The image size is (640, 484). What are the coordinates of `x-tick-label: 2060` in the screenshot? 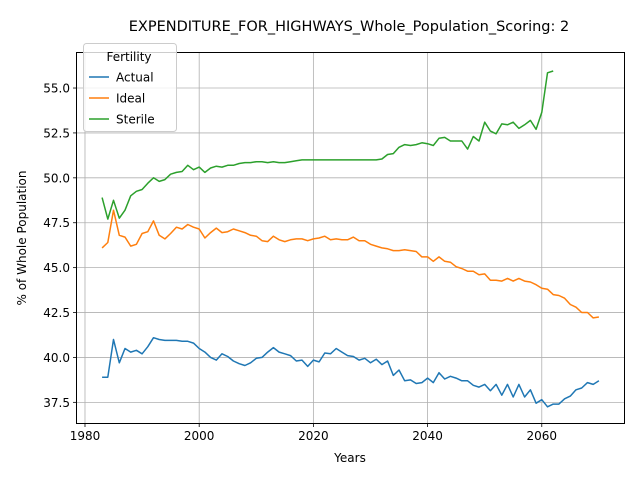 It's located at (542, 436).